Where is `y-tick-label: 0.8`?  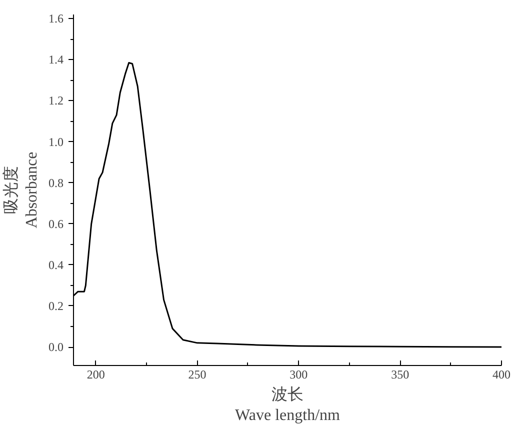
y-tick-label: 0.8 is located at coordinates (56, 183).